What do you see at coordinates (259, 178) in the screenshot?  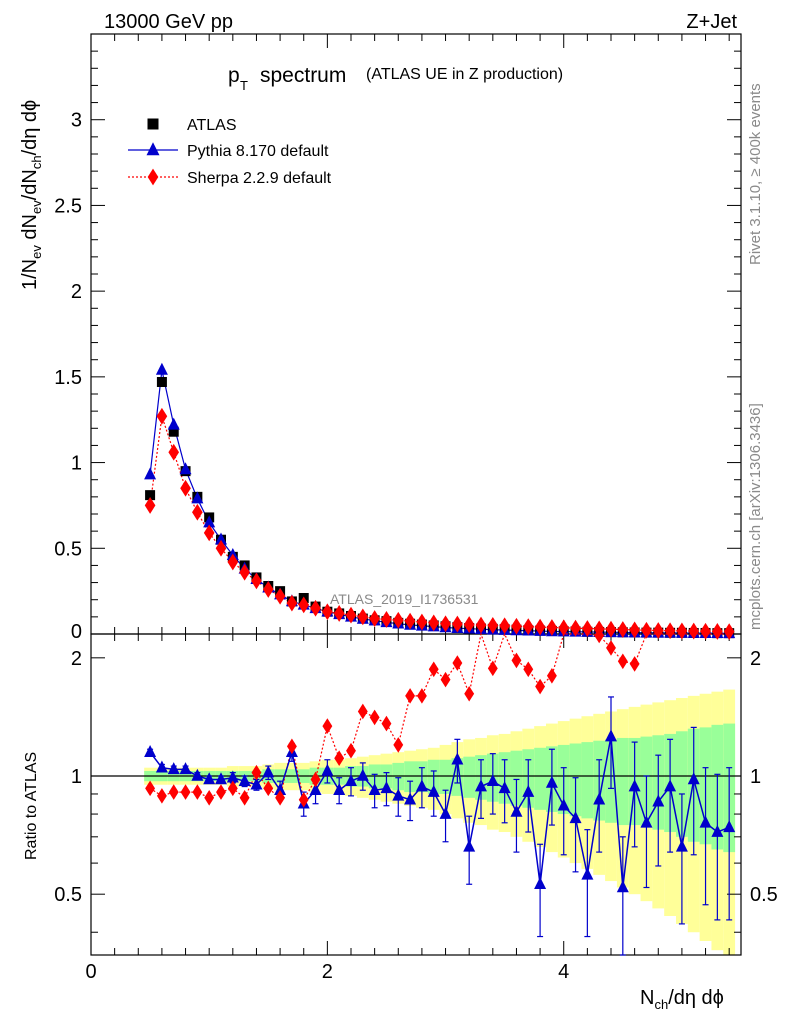 I see `legend-label: Sherpa 2.2.9 default` at bounding box center [259, 178].